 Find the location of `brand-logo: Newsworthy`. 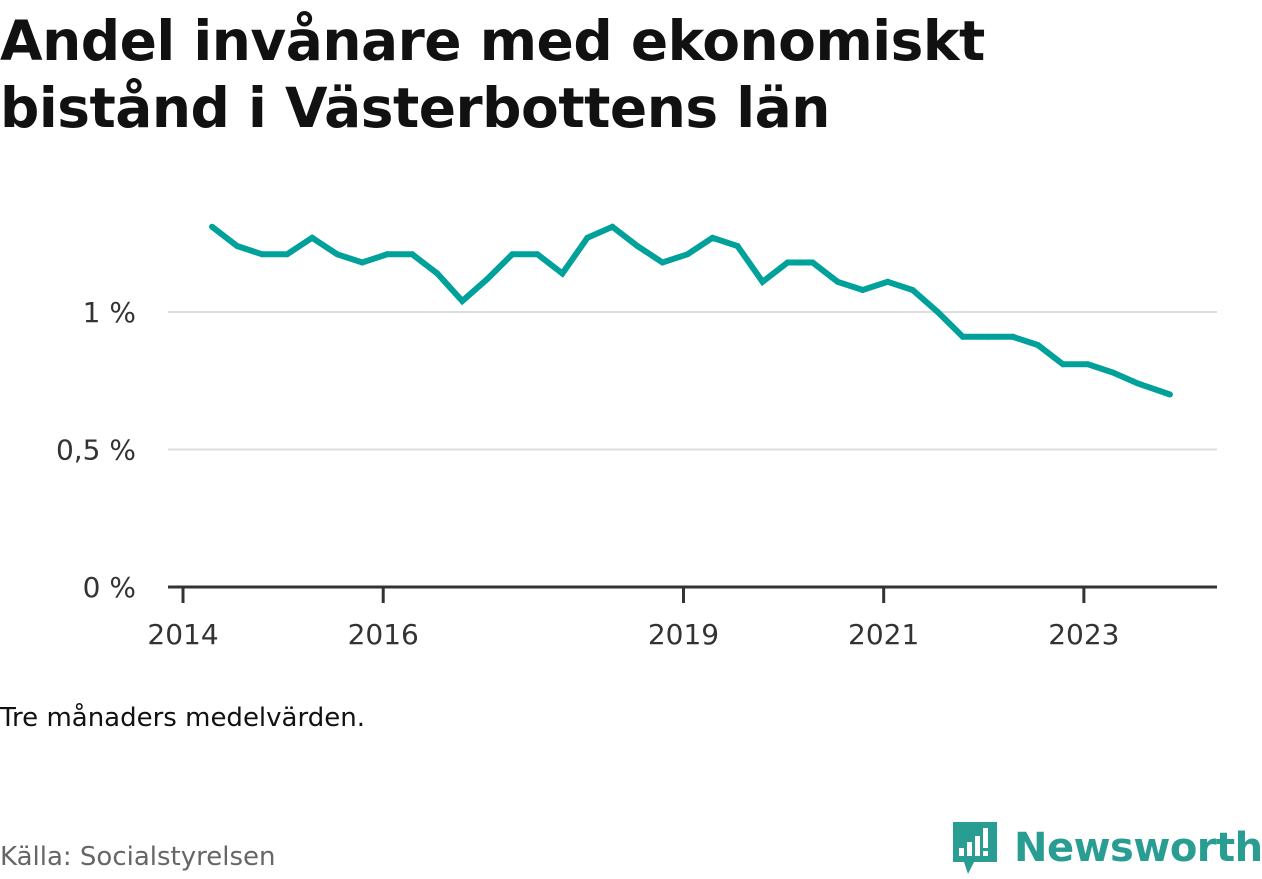

brand-logo: Newsworthy is located at coordinates (1106, 848).